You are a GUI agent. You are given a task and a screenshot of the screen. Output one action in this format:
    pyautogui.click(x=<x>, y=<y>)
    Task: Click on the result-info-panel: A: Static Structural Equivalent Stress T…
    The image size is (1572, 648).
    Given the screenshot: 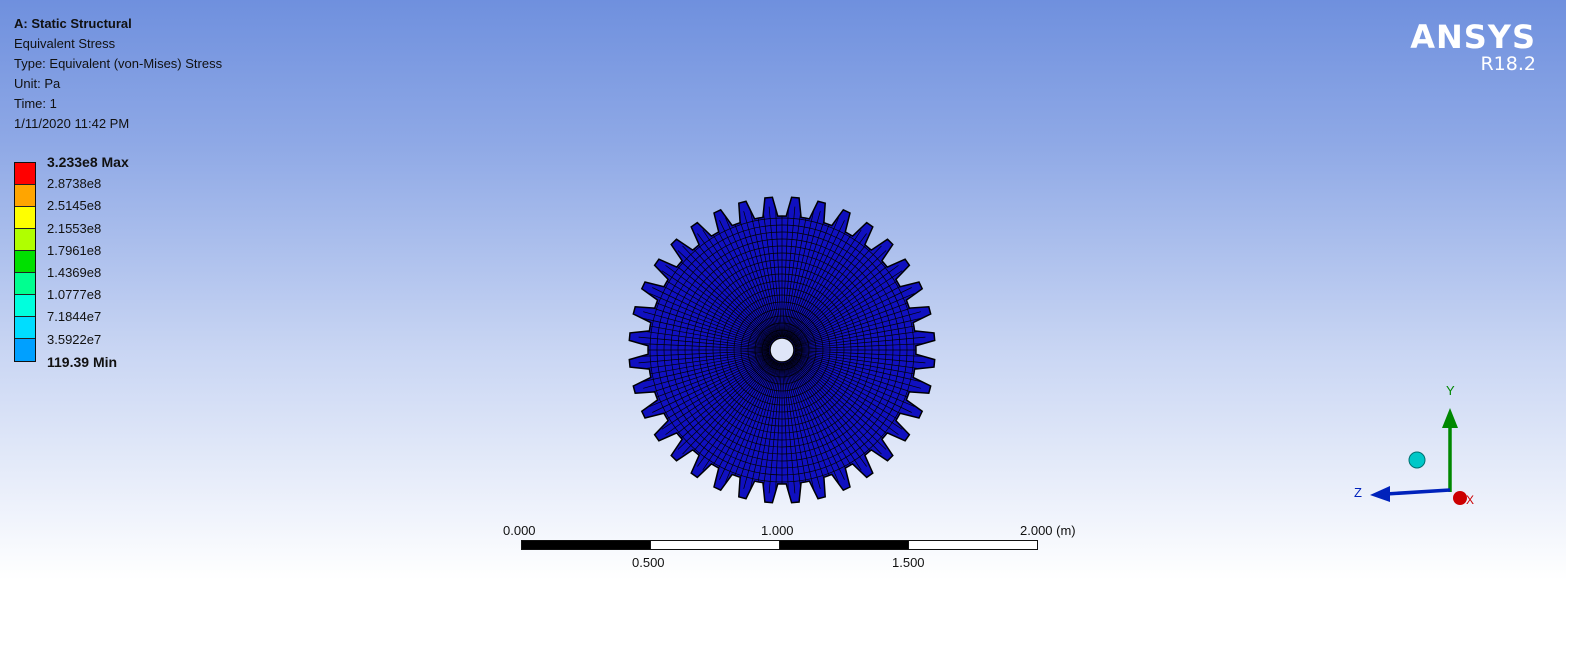 What is the action you would take?
    pyautogui.click(x=118, y=74)
    